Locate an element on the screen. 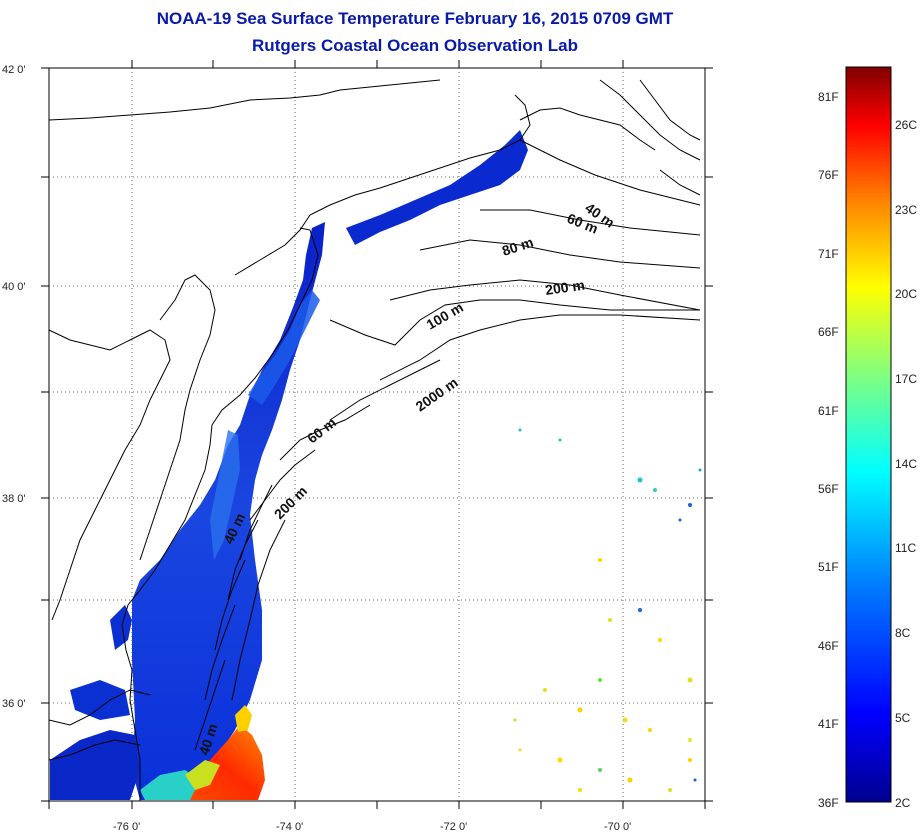 The height and width of the screenshot is (832, 920). colorbar-f-76: 76F is located at coordinates (828, 175).